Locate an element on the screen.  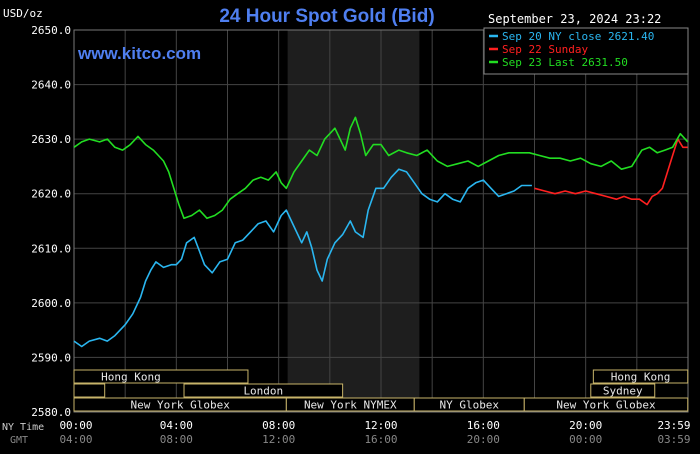
y-tick-label: 2620.0 is located at coordinates (51, 194).